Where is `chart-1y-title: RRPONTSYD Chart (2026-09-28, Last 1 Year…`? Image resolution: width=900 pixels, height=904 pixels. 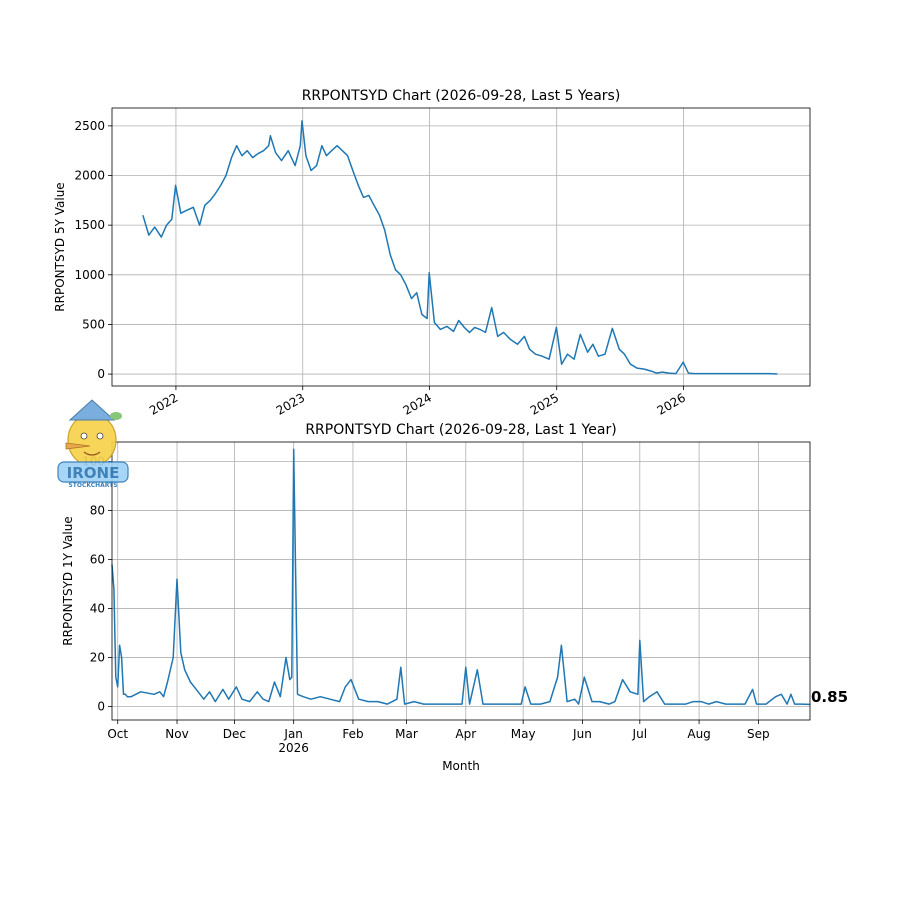 chart-1y-title: RRPONTSYD Chart (2026-09-28, Last 1 Year… is located at coordinates (460, 430).